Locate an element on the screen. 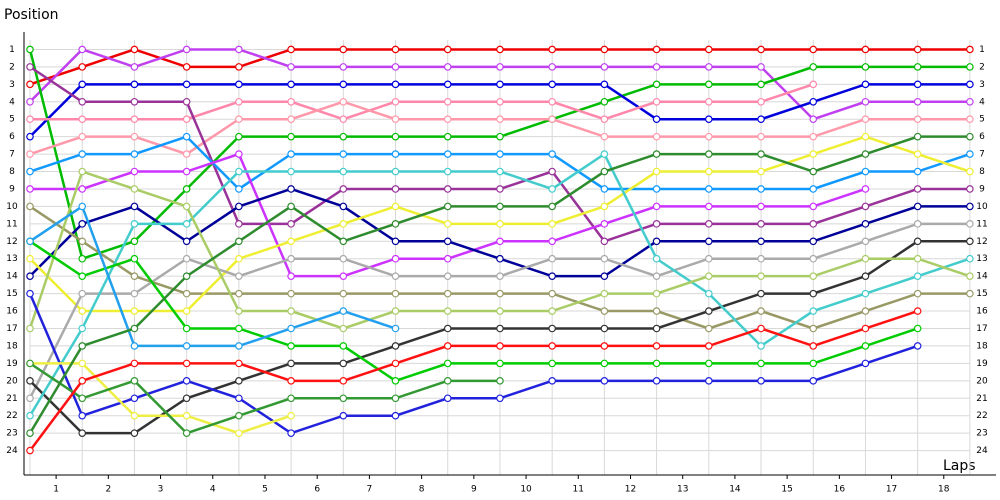 The image size is (1000, 500). series-line is located at coordinates (212, 276).